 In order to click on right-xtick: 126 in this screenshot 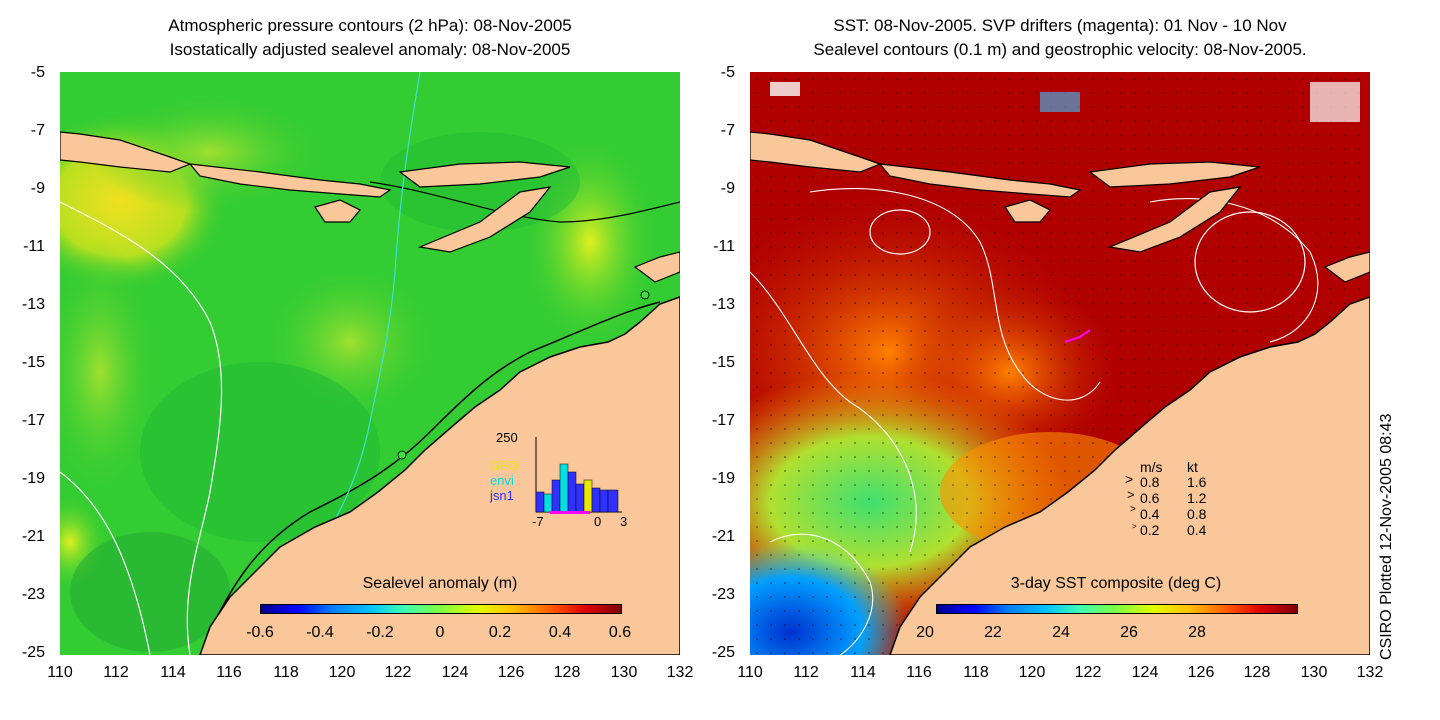, I will do `click(1201, 672)`.